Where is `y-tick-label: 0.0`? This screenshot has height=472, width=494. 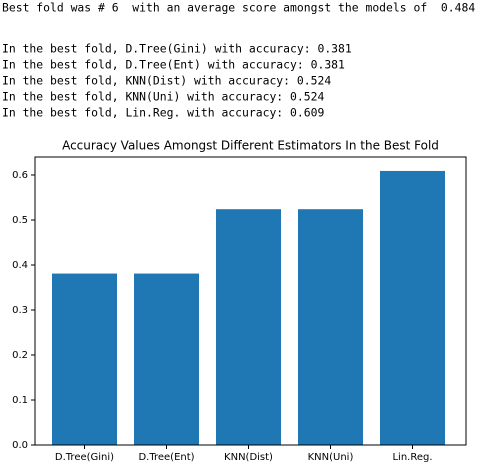
y-tick-label: 0.0 is located at coordinates (20, 445).